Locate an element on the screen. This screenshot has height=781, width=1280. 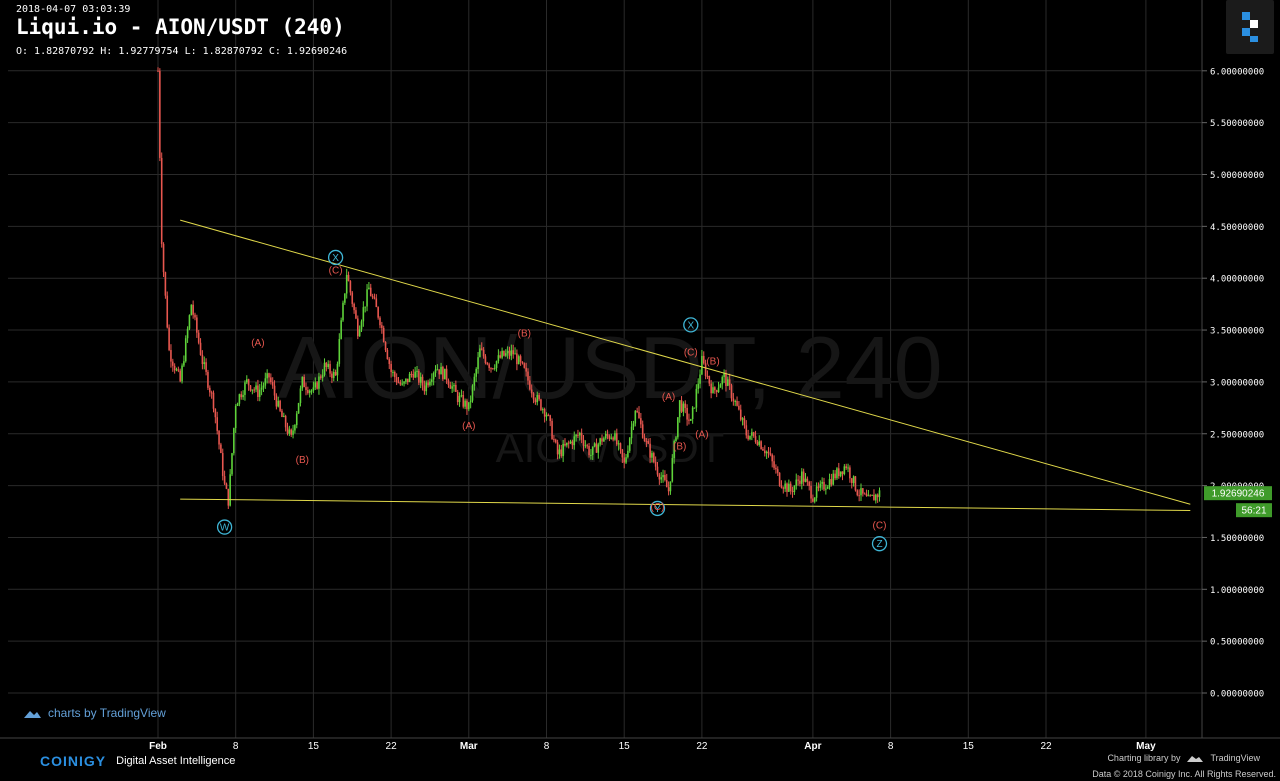
tradingview-link: charts by TradingView is located at coordinates (94, 713).